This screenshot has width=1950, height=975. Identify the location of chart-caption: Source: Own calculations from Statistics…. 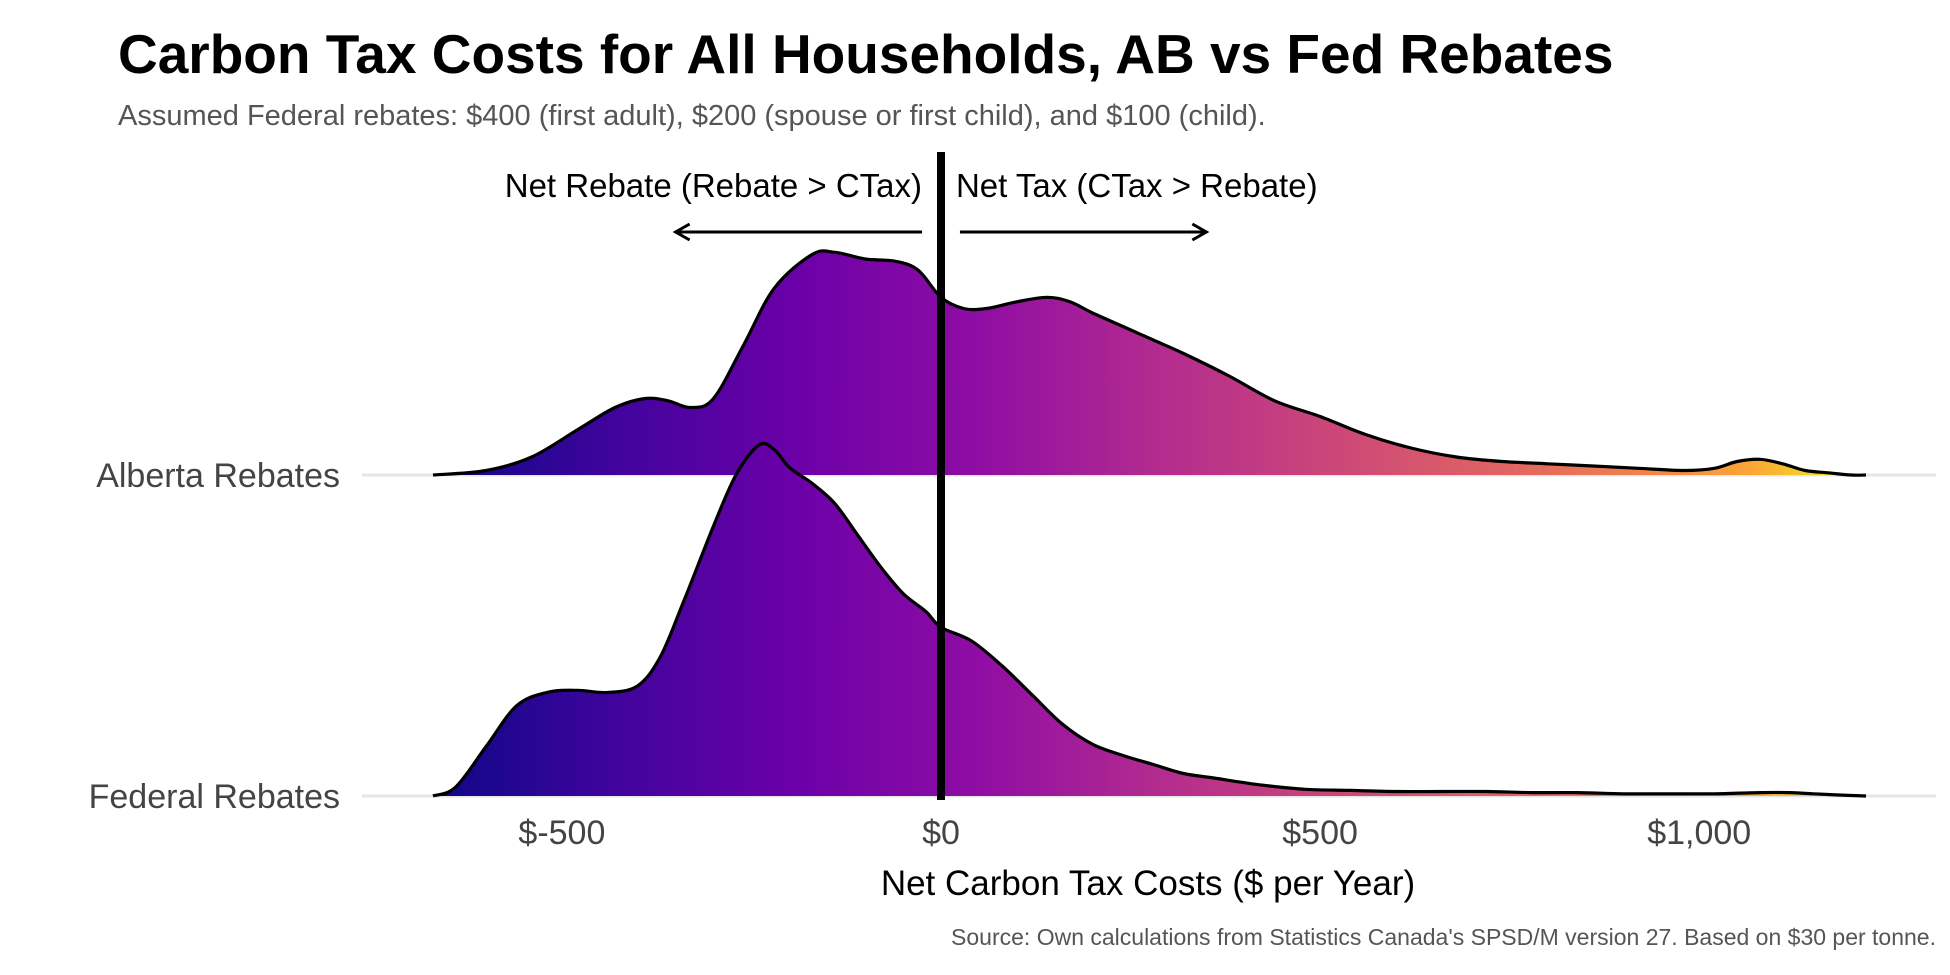
(1443, 937).